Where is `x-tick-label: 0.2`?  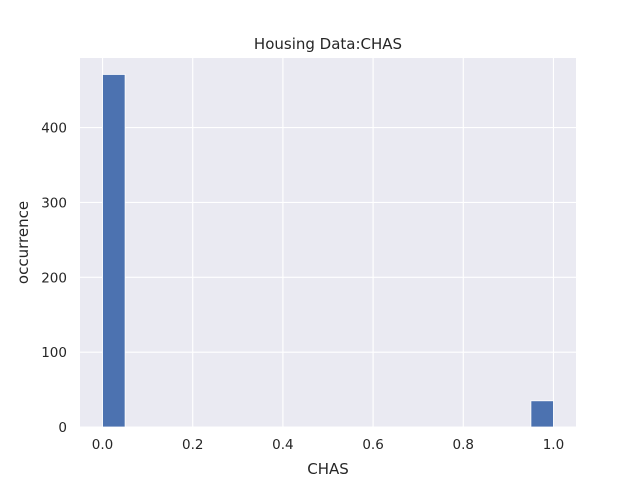
x-tick-label: 0.2 is located at coordinates (192, 445).